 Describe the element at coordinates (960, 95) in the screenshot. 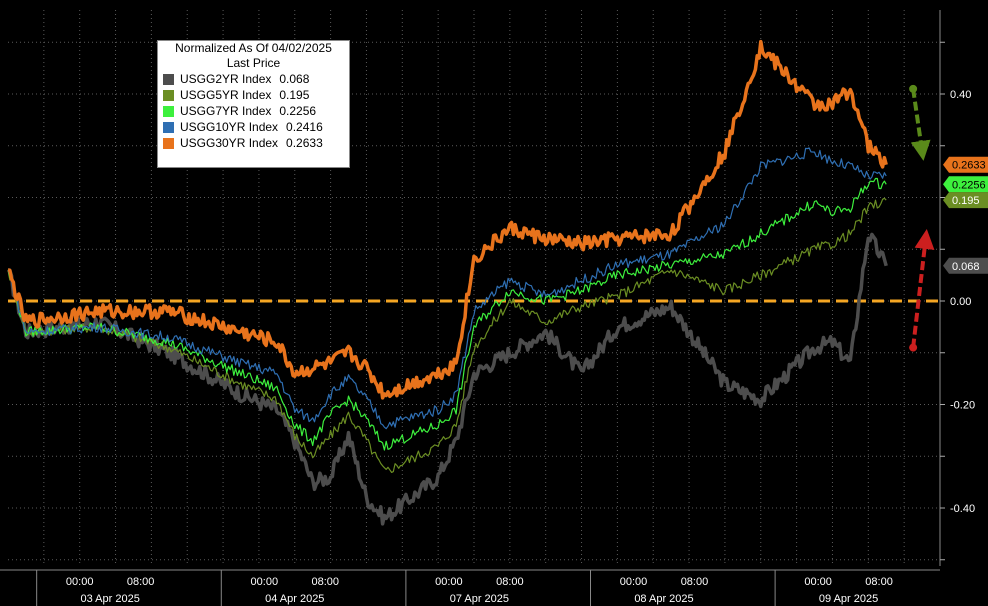

I see `y-tick-label: 0.40` at that location.